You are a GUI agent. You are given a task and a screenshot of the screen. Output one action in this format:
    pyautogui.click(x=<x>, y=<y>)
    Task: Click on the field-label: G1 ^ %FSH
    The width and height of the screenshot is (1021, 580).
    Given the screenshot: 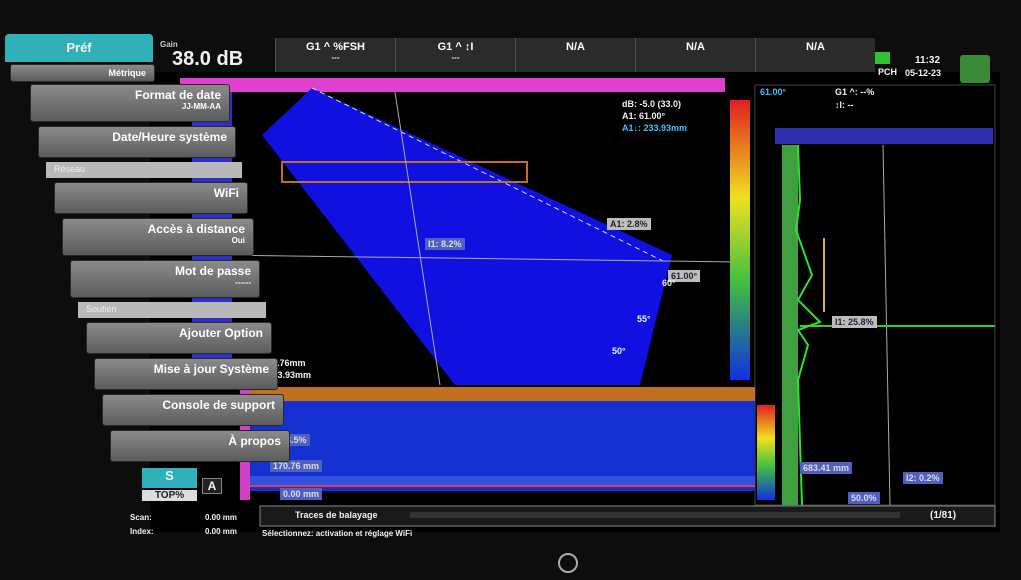 What is the action you would take?
    pyautogui.click(x=335, y=47)
    